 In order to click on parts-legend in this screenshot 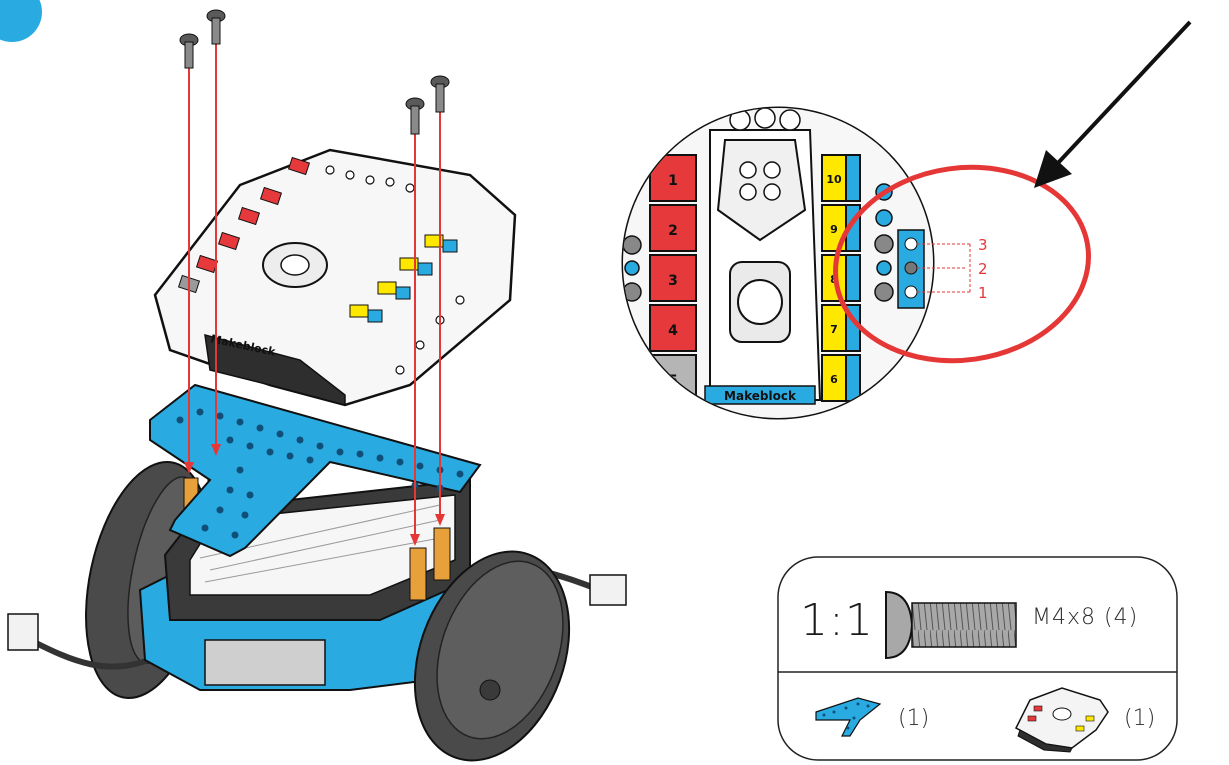, I will do `click(977, 658)`.